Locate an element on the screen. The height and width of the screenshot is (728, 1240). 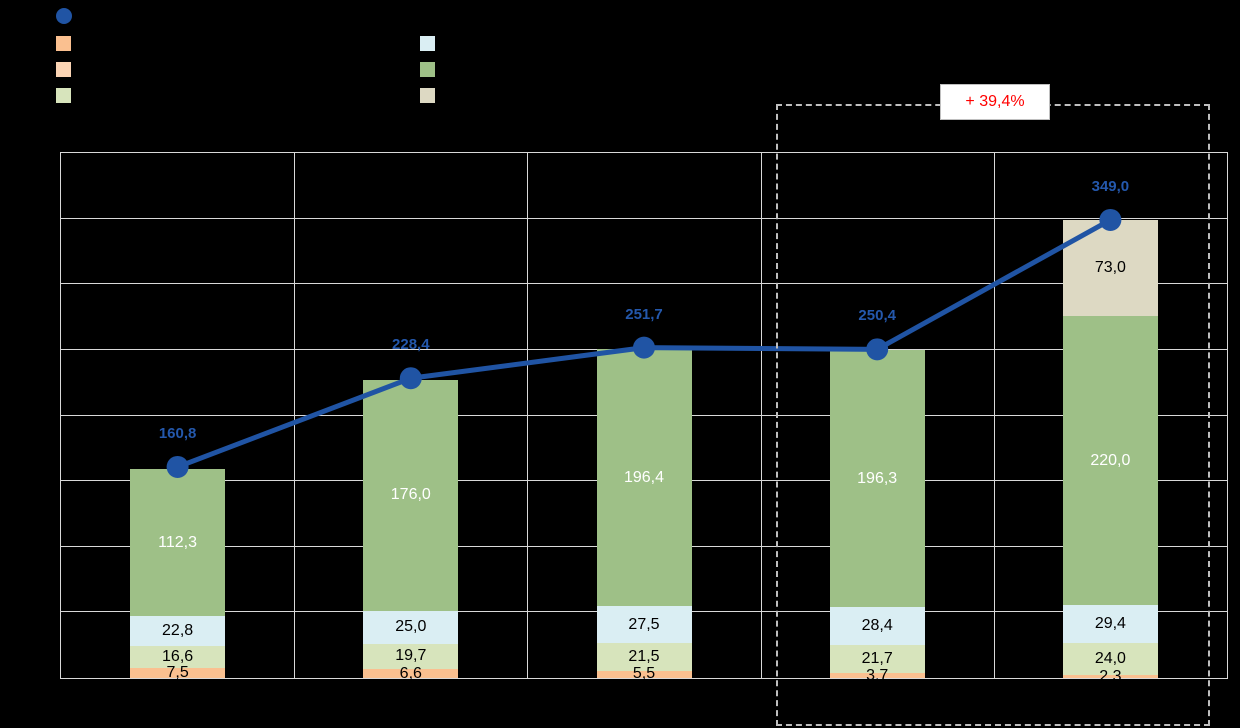
segment-value-label: 2,3 is located at coordinates (1110, 676).